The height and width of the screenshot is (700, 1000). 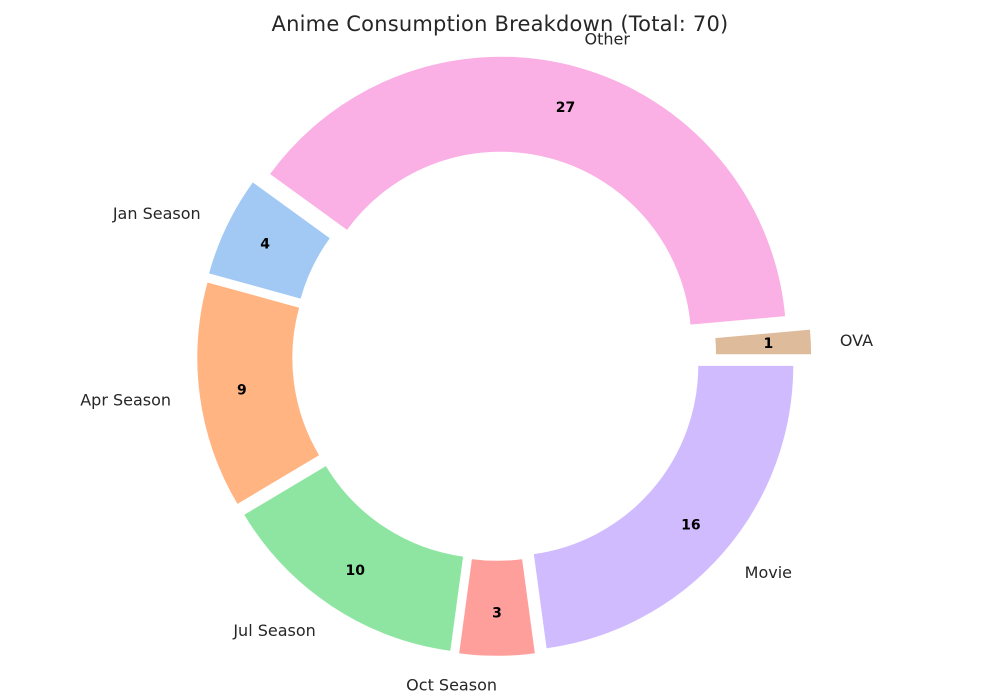 What do you see at coordinates (355, 571) in the screenshot?
I see `value-label-jul-season: 10` at bounding box center [355, 571].